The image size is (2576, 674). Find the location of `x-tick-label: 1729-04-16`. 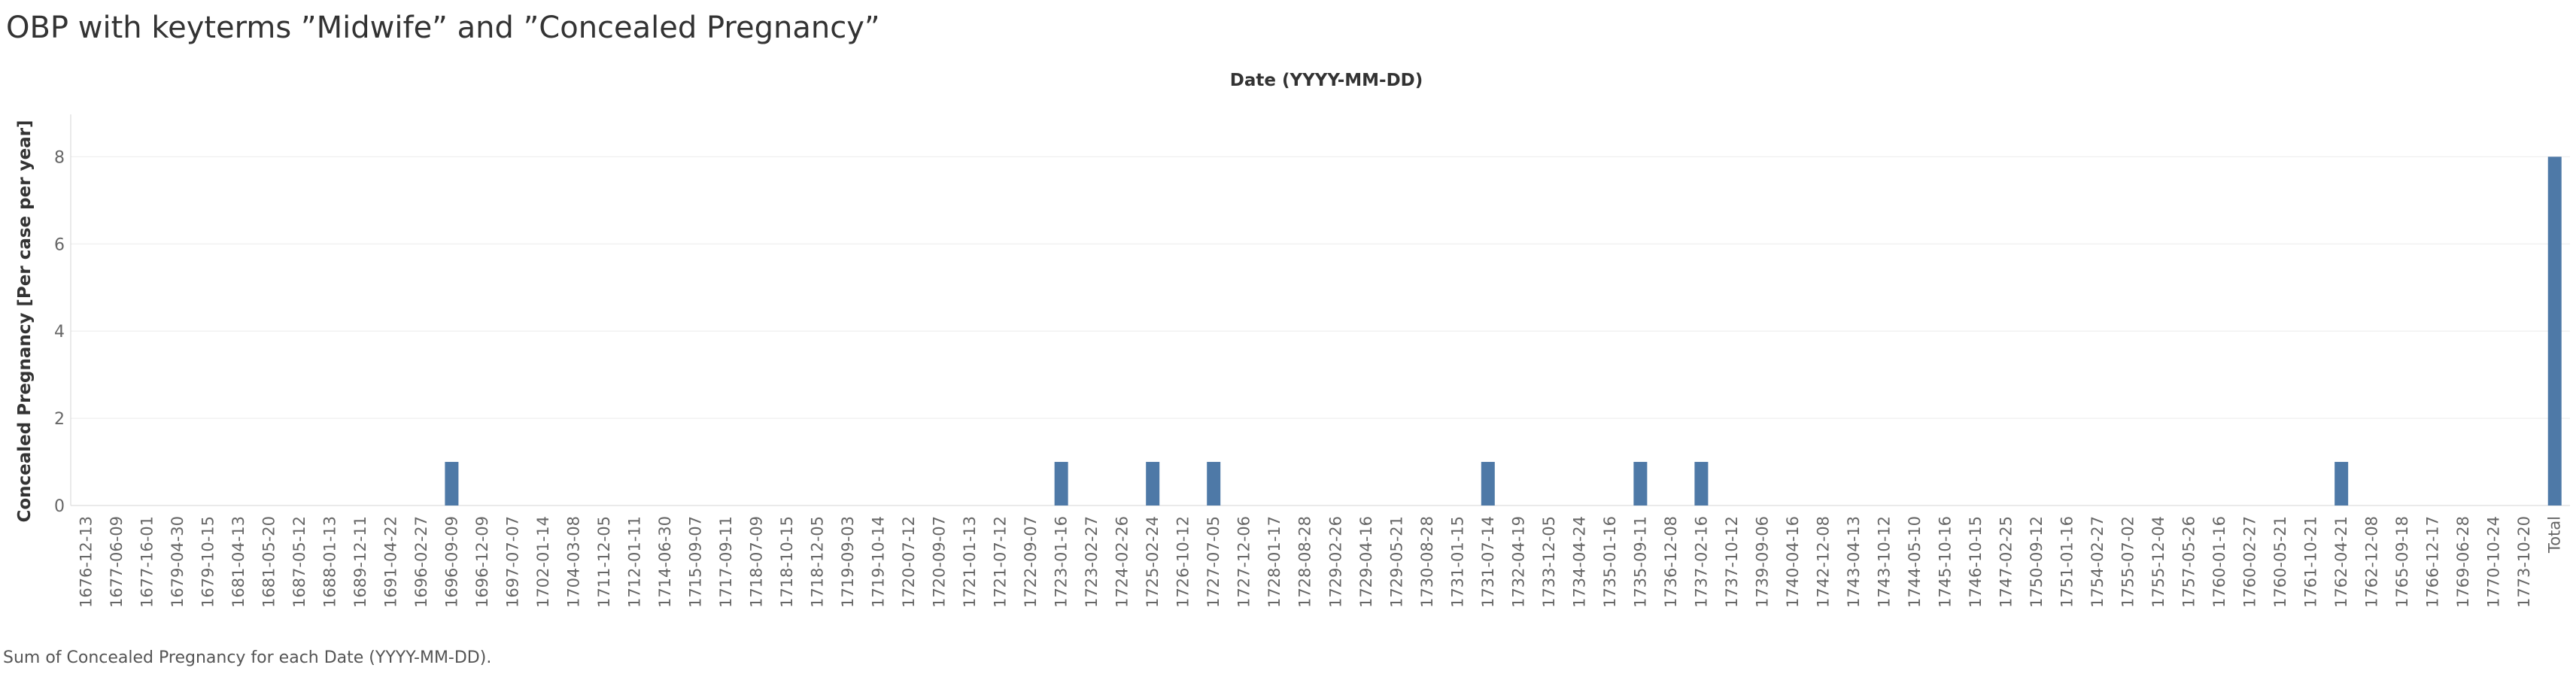

x-tick-label: 1729-04-16 is located at coordinates (1366, 562).